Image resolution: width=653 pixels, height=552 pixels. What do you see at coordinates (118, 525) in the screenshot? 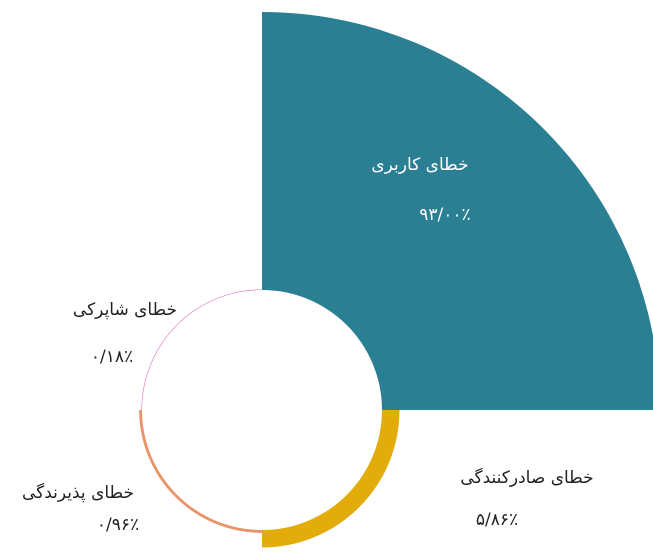
I see `value-label: ۰/۹۶٪` at bounding box center [118, 525].